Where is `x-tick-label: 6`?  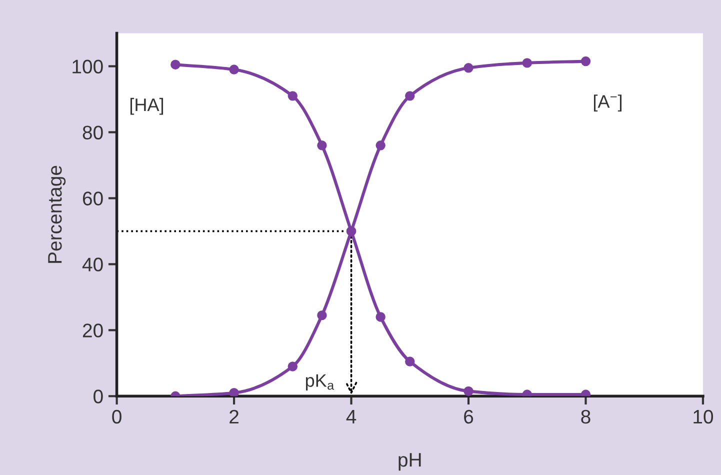
x-tick-label: 6 is located at coordinates (469, 417).